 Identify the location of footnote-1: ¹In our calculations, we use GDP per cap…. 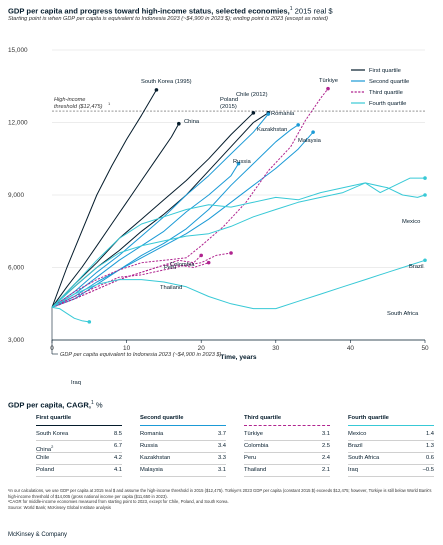
(220, 493).